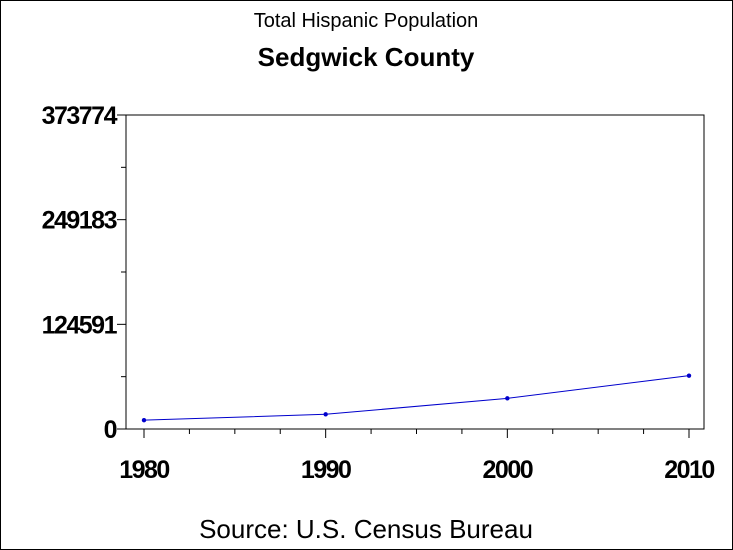 This screenshot has width=733, height=550. Describe the element at coordinates (84, 273) in the screenshot. I see `y-axis: 0 124591 249183 373774` at that location.